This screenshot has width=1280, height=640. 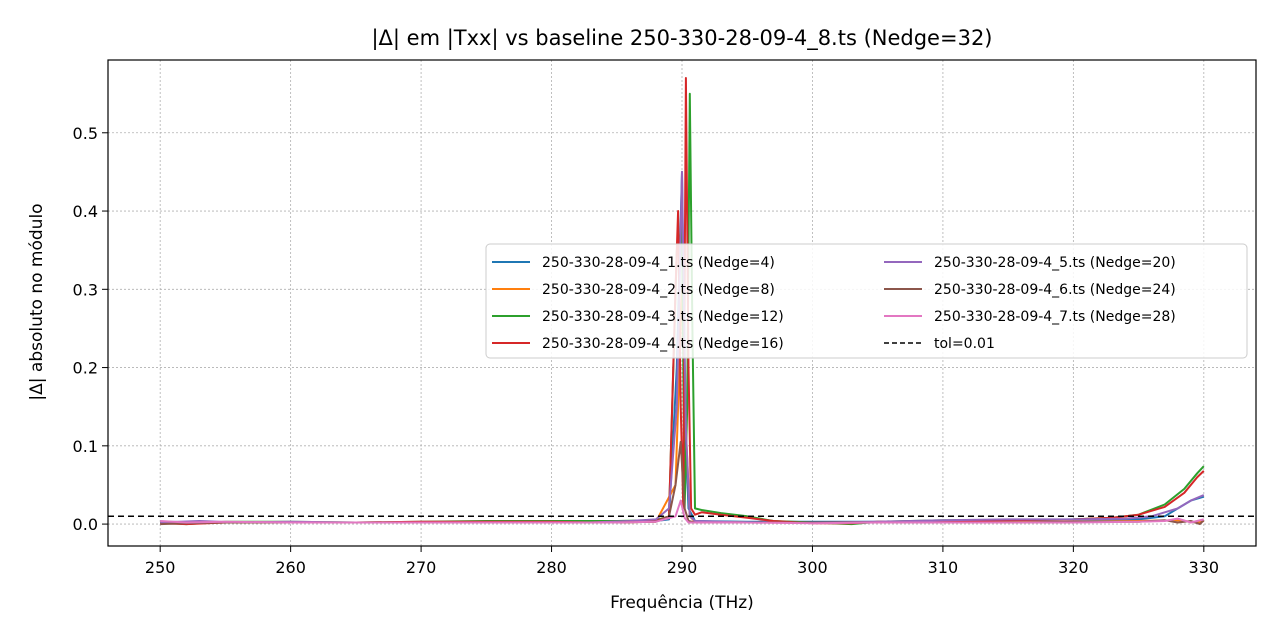 What do you see at coordinates (658, 290) in the screenshot?
I see `legend-label: 250-330-28-09-4_2.ts (Nedge=8)` at bounding box center [658, 290].